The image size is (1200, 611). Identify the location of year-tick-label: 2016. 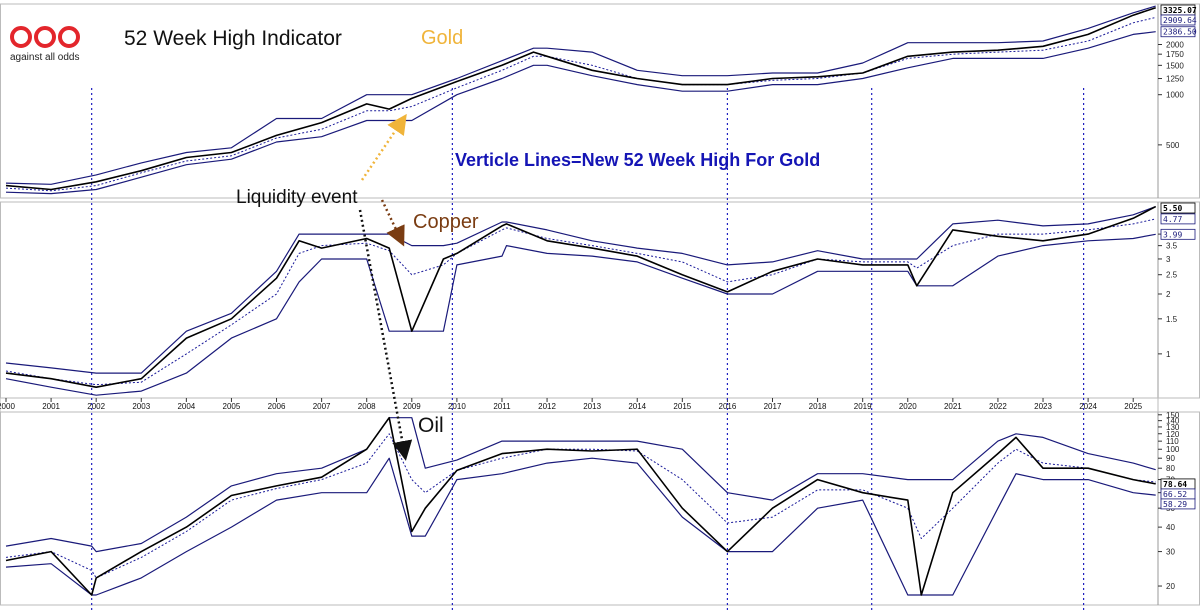
(728, 406).